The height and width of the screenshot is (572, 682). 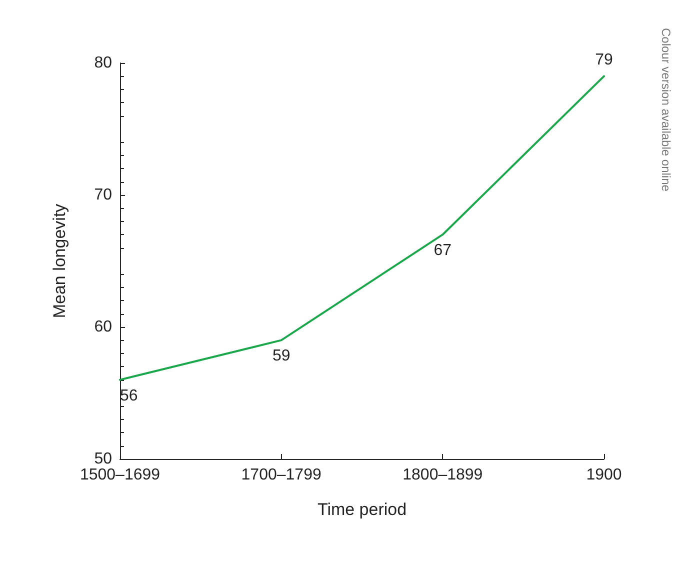 I want to click on data-label: 59, so click(x=281, y=356).